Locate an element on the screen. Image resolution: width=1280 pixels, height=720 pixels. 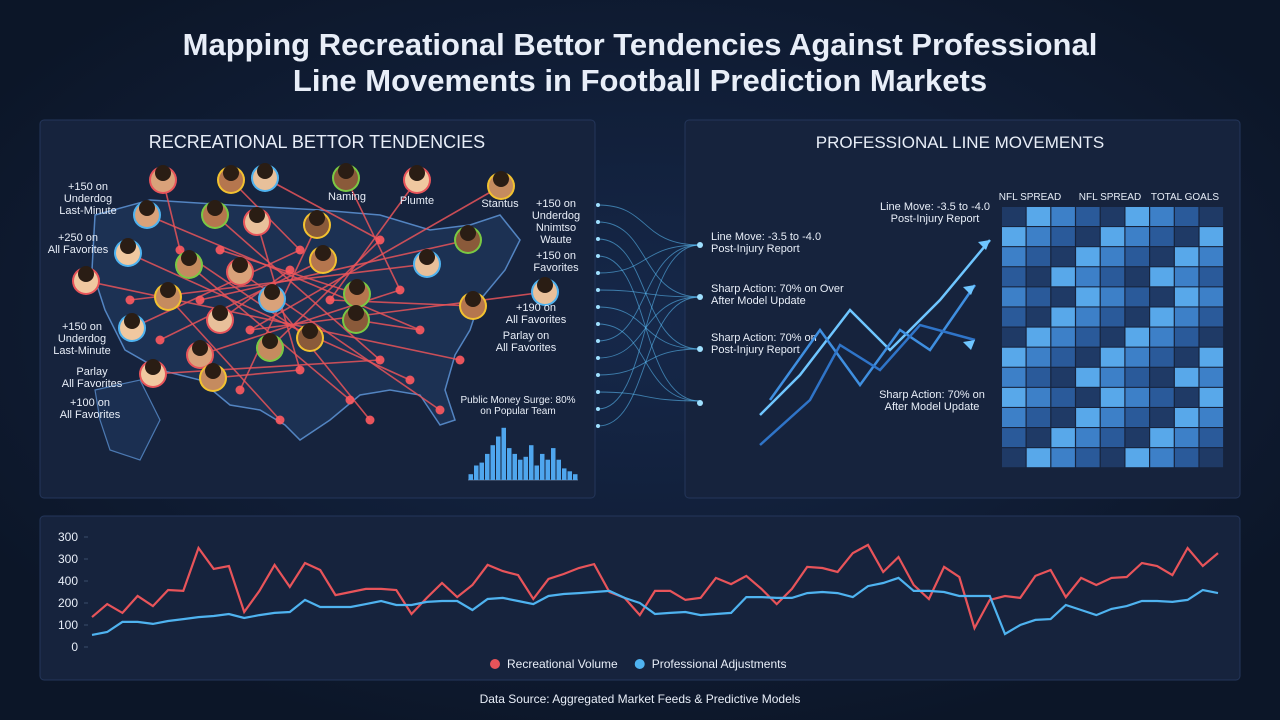
map-decoration is located at coordinates (315, 294).